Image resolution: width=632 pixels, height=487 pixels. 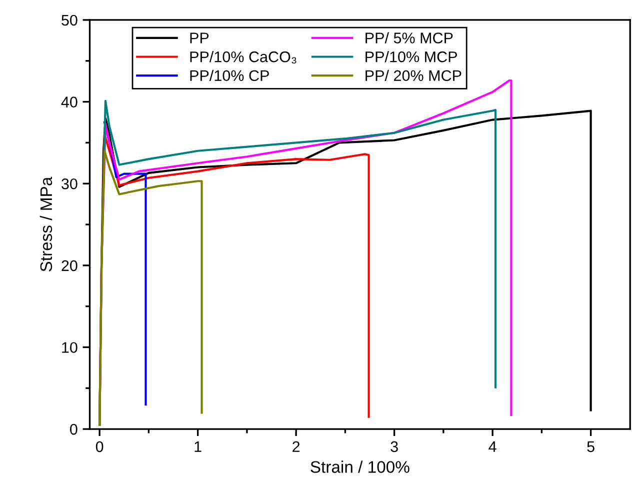 What do you see at coordinates (70, 184) in the screenshot?
I see `y-tick-label: 30` at bounding box center [70, 184].